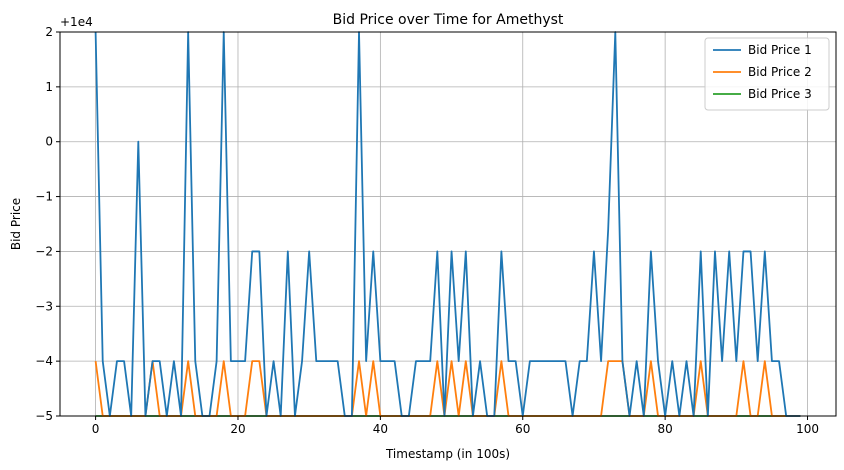 The image size is (844, 470). Describe the element at coordinates (49, 142) in the screenshot. I see `y-tick-label: 0` at that location.